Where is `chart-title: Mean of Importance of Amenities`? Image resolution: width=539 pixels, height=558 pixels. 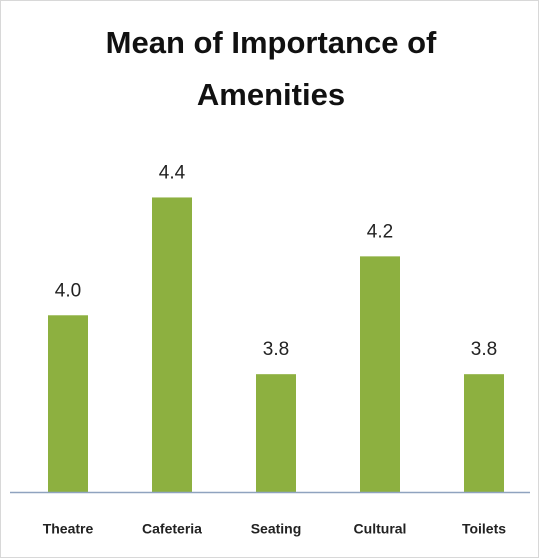
chart-title: Mean of Importance of Amenities is located at coordinates (271, 68).